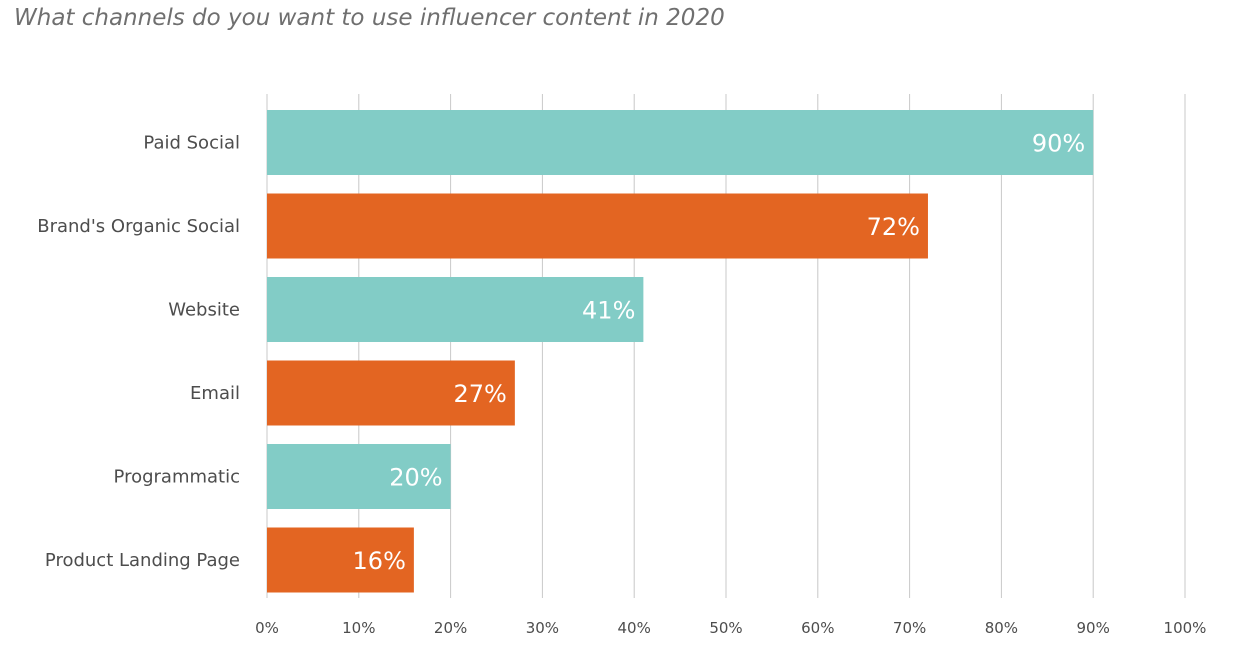  I want to click on category-label: Programmatic, so click(177, 477).